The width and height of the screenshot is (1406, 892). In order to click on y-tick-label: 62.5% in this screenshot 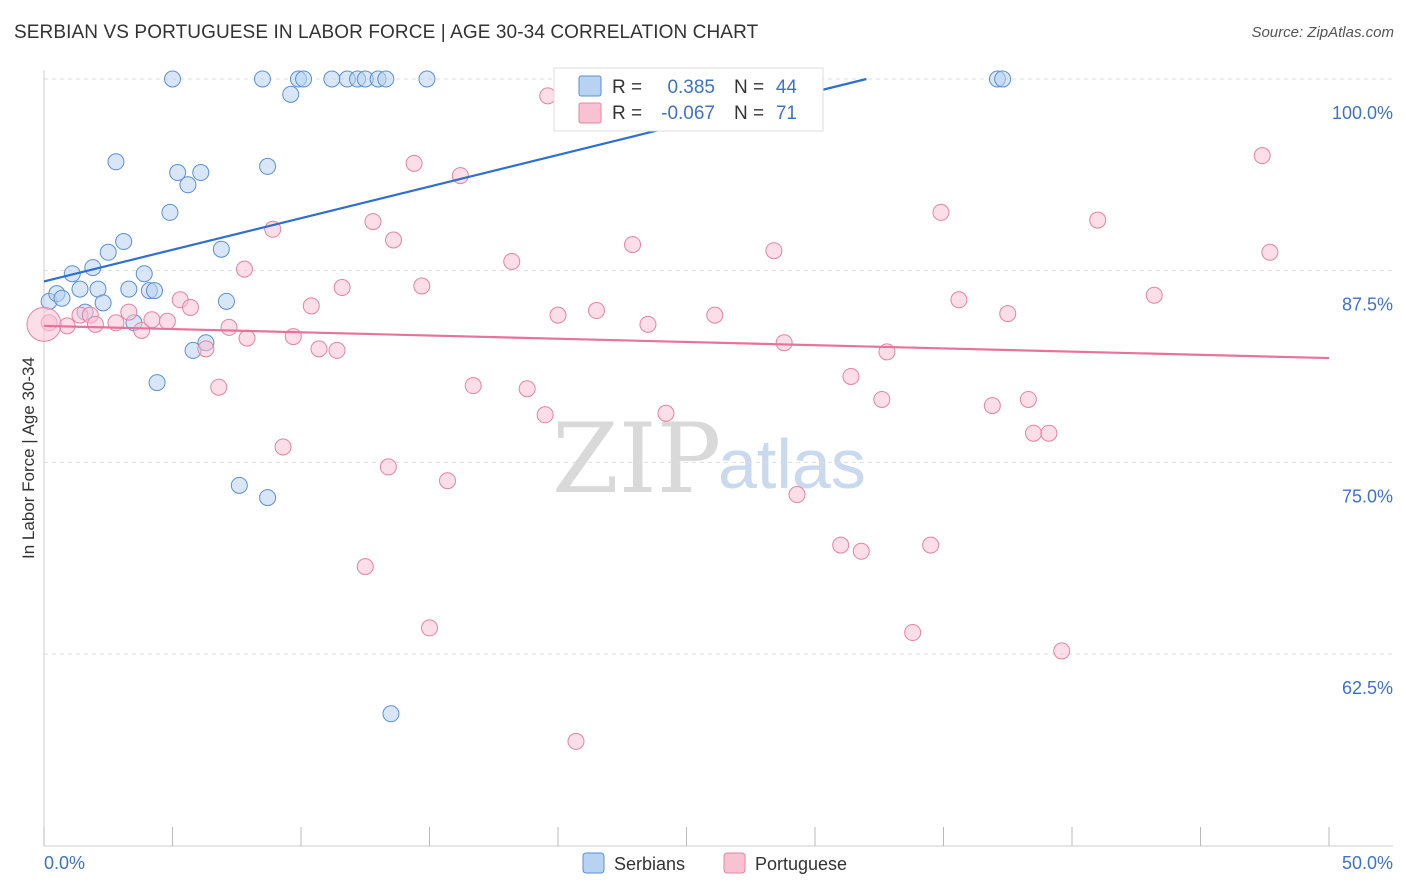, I will do `click(1367, 688)`.